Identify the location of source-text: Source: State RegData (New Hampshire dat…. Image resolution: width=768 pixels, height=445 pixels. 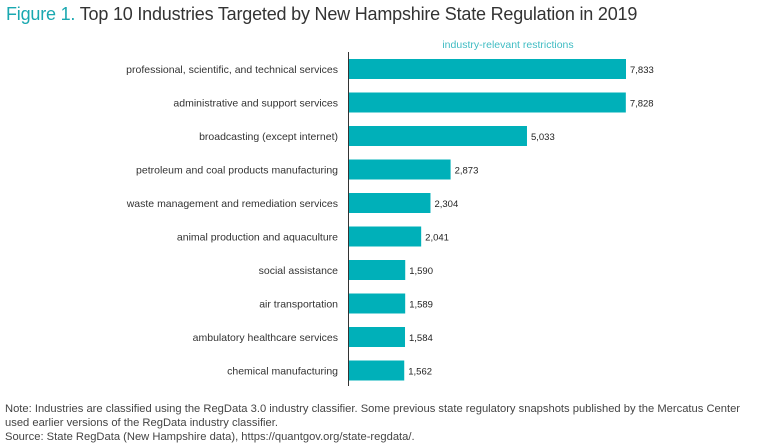
(210, 437).